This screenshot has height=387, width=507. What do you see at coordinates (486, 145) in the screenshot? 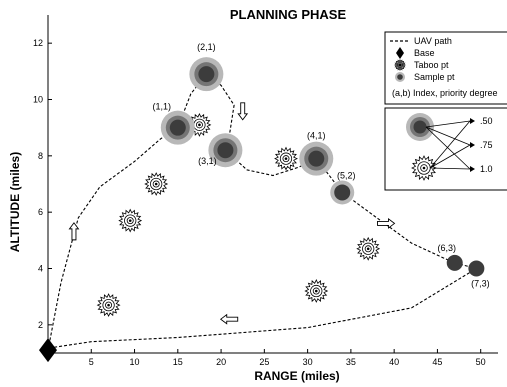
I see `key-level-label: .75` at bounding box center [486, 145].